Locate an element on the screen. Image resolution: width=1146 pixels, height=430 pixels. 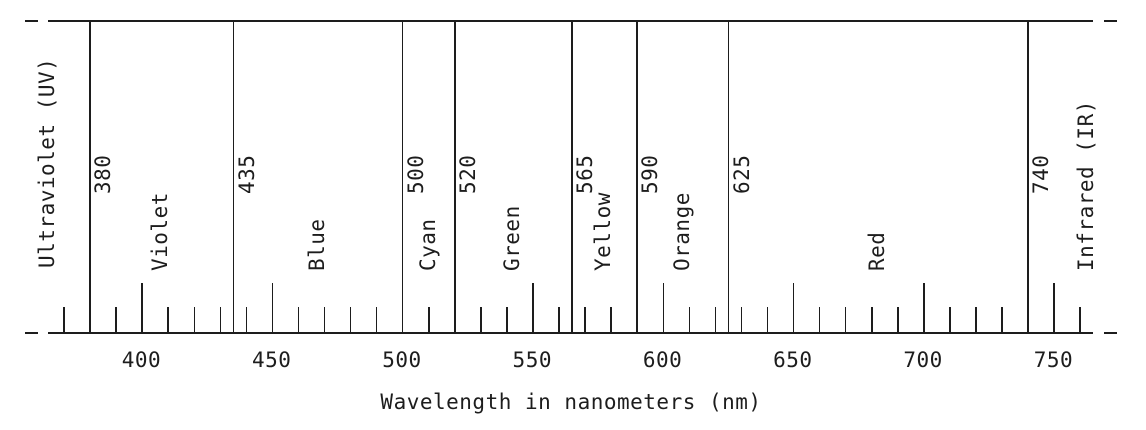
tick-label-550: 550 is located at coordinates (532, 360).